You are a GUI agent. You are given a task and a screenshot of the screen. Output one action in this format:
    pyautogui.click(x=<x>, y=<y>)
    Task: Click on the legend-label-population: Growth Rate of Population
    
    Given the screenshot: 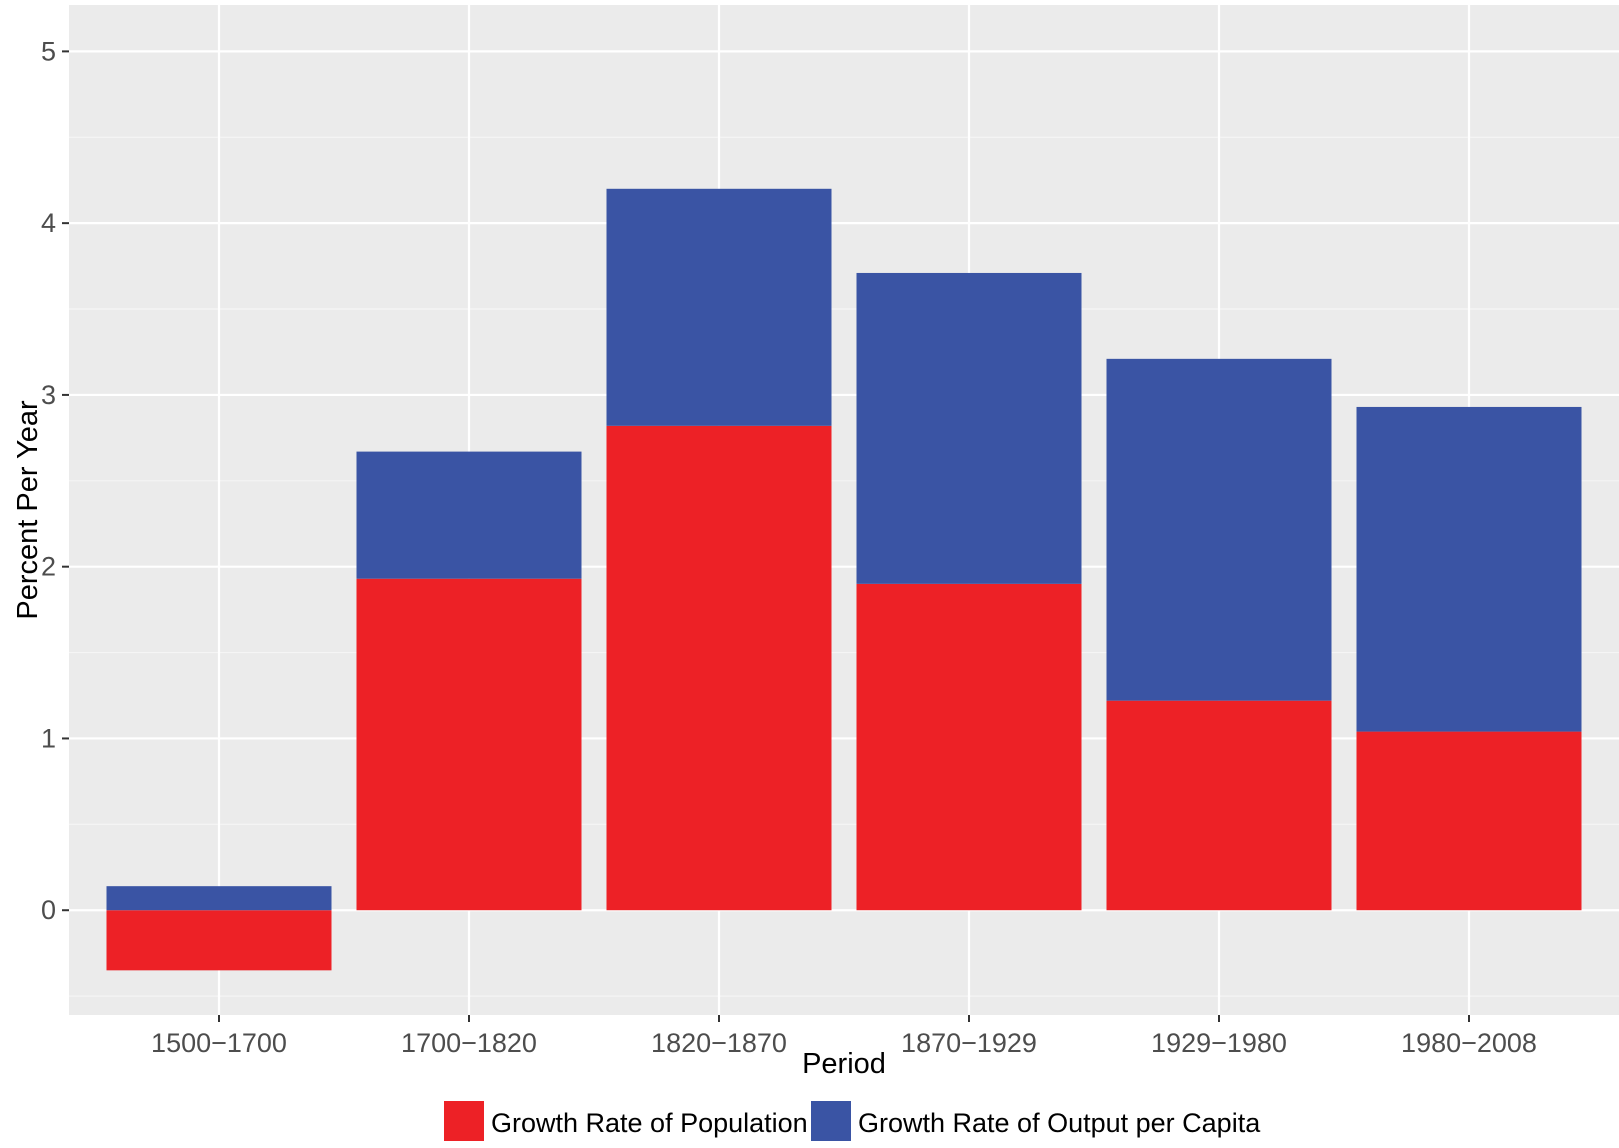 What is the action you would take?
    pyautogui.click(x=649, y=1123)
    